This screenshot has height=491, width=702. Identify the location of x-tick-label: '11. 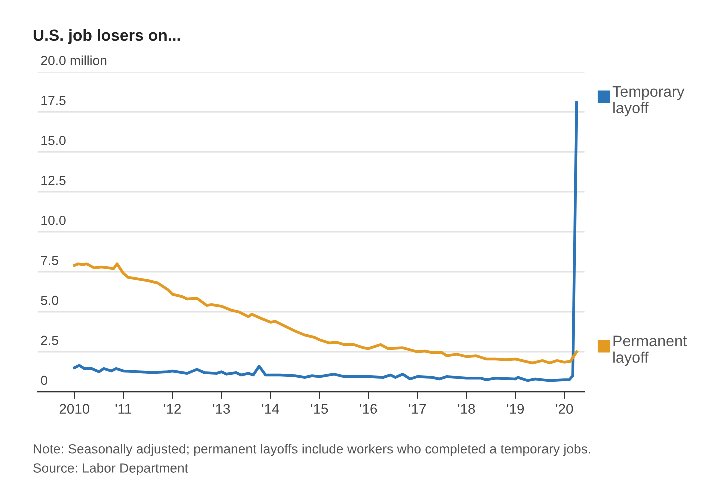
(124, 409).